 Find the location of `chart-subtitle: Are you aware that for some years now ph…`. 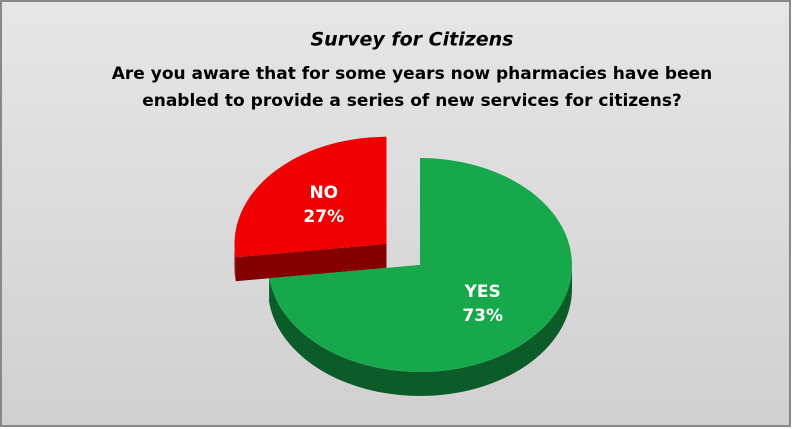

chart-subtitle: Are you aware that for some years now ph… is located at coordinates (412, 74).